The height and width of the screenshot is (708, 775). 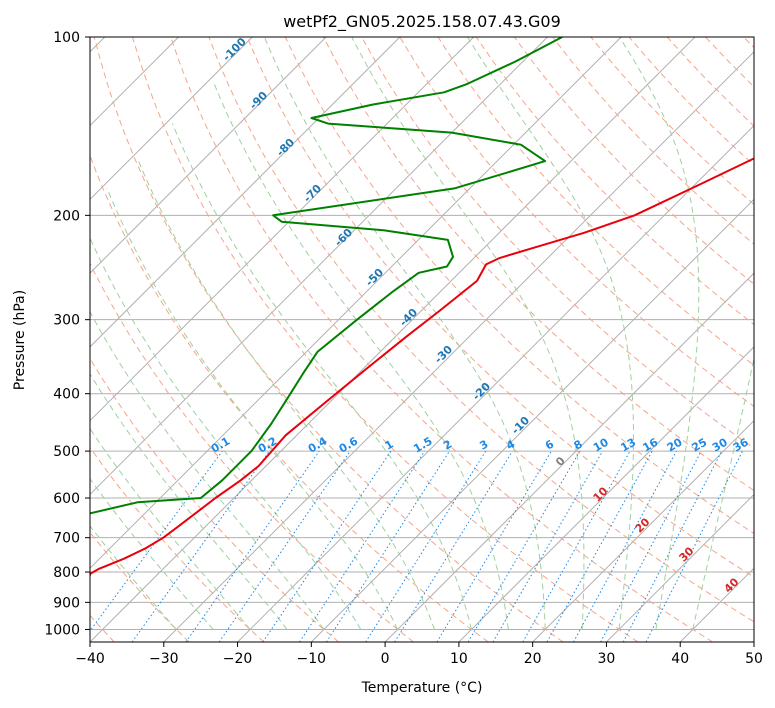 I want to click on y-tick-label: 800, so click(x=66, y=573).